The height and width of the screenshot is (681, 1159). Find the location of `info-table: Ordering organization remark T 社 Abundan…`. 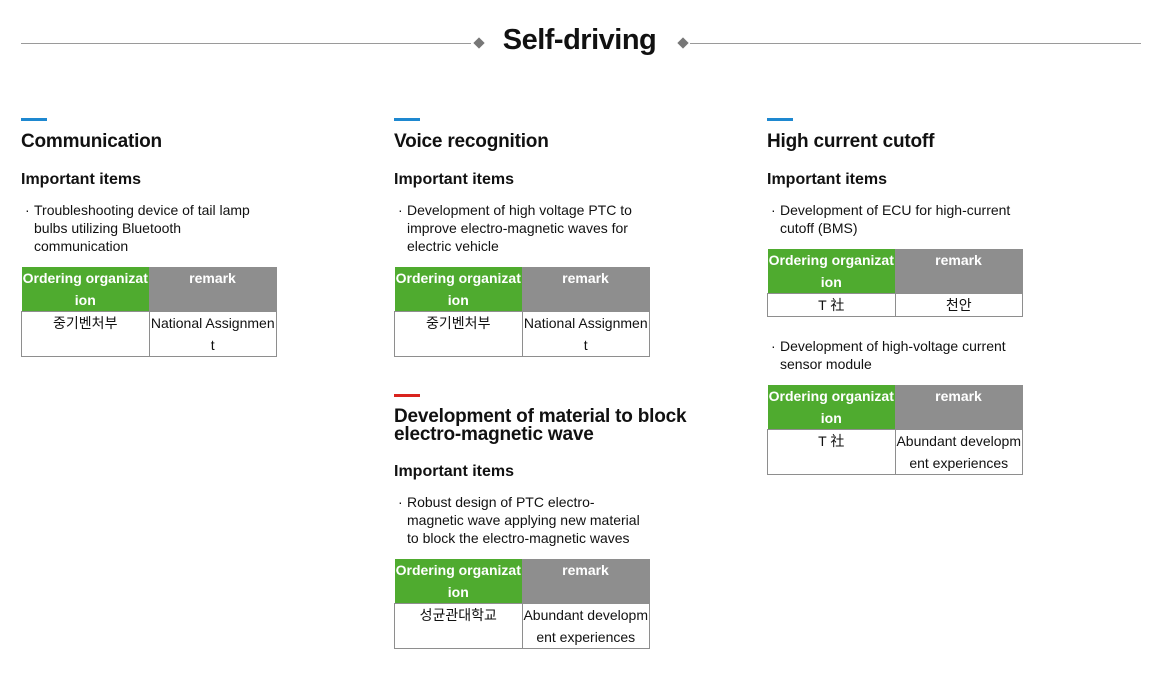

info-table: Ordering organization remark T 社 Abundan… is located at coordinates (895, 430).